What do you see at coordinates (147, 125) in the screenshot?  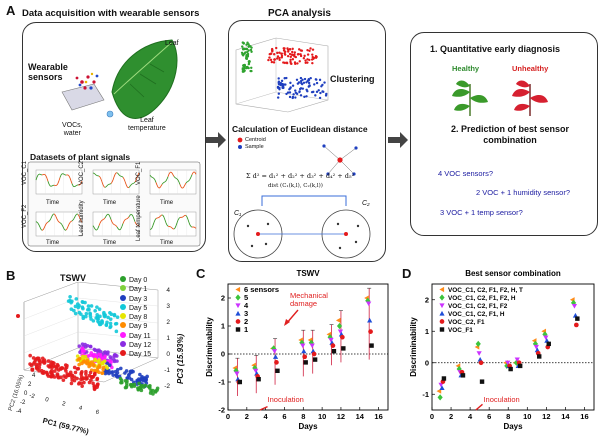 I see `leaf-temperature-label: Leaf temperature` at bounding box center [147, 125].